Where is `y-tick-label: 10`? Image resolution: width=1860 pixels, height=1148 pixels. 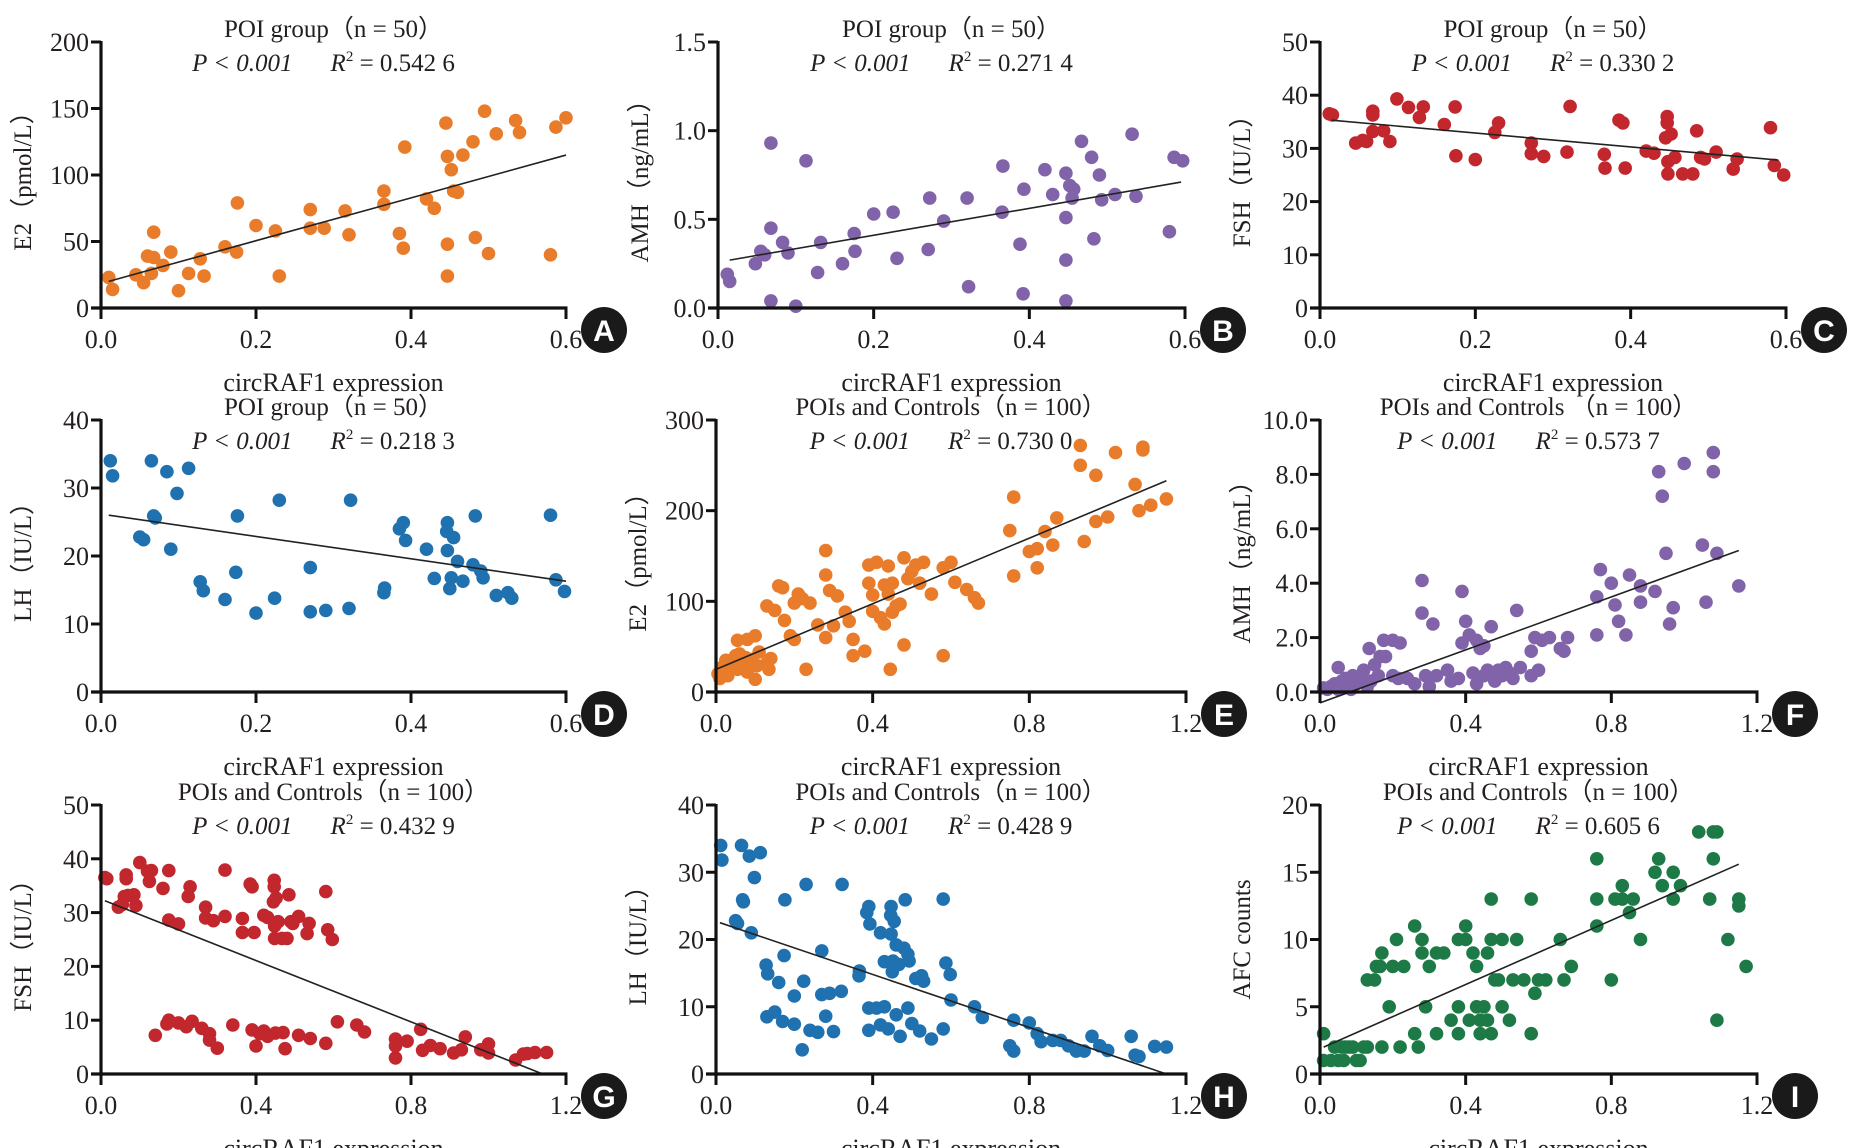
y-tick-label: 10 is located at coordinates (76, 1020).